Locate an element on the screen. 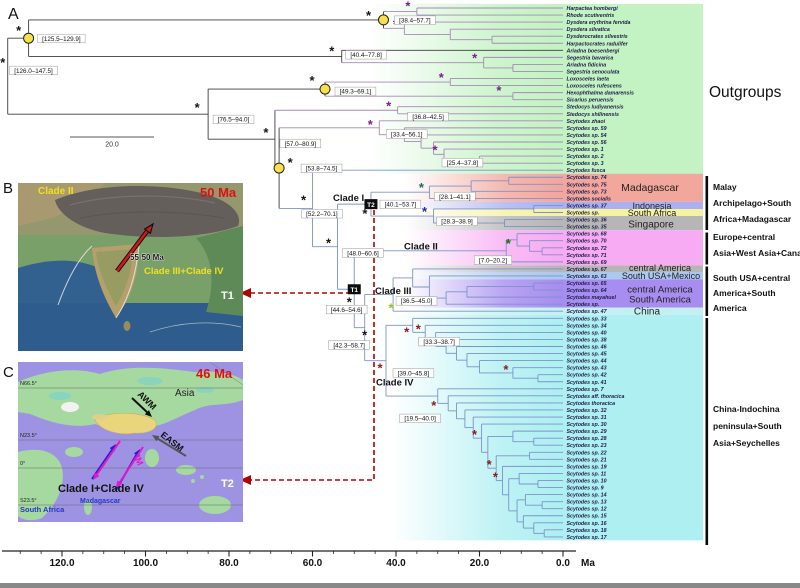 The height and width of the screenshot is (588, 800). taxon-label: Scytodes sp. 36 is located at coordinates (587, 221).